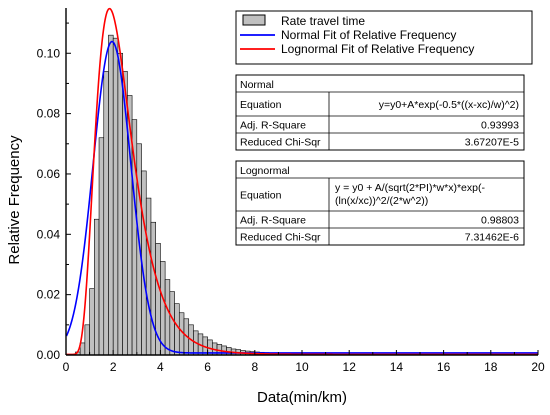 This screenshot has width=550, height=415. I want to click on x-tick-label: 10, so click(302, 367).